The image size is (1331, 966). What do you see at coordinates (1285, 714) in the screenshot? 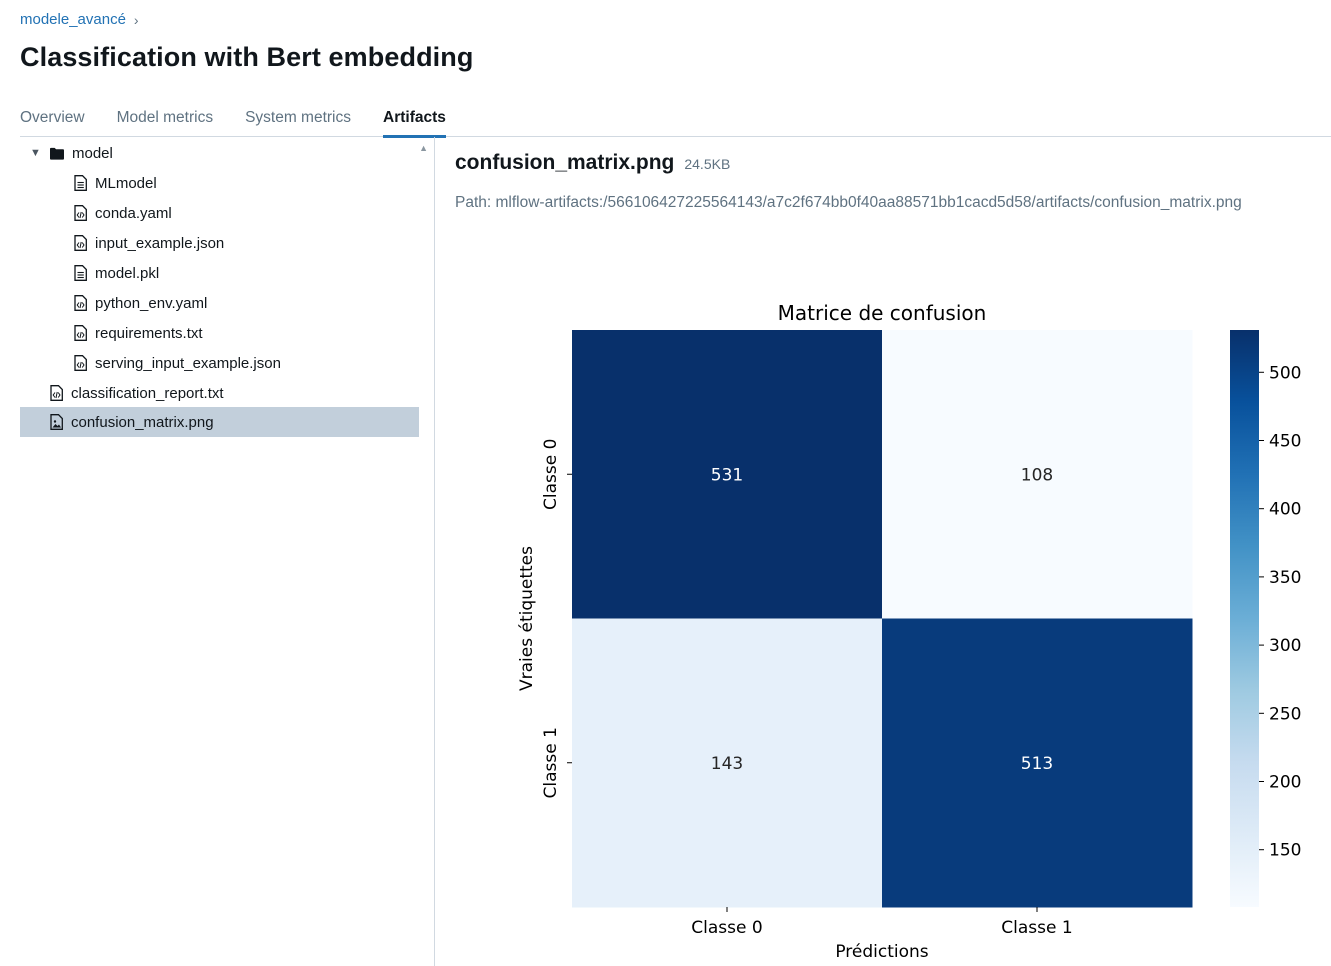
I see `colorbar-tick-label: 250` at bounding box center [1285, 714].